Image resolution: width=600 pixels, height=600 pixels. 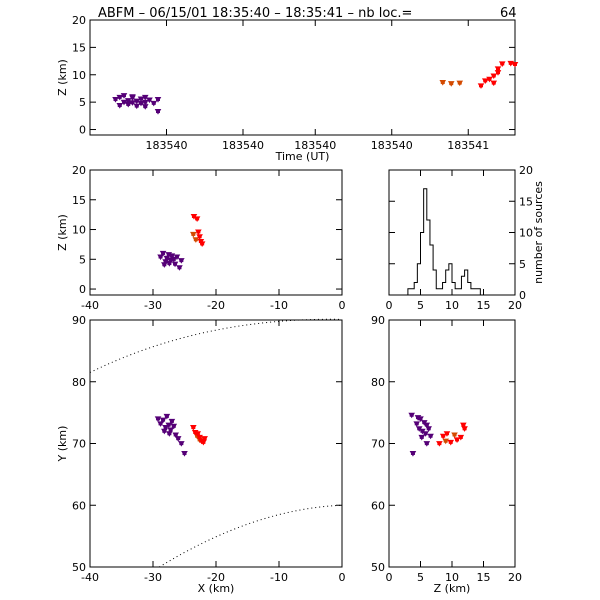 What do you see at coordinates (90, 305) in the screenshot?
I see `x-tick-label: -40` at bounding box center [90, 305].